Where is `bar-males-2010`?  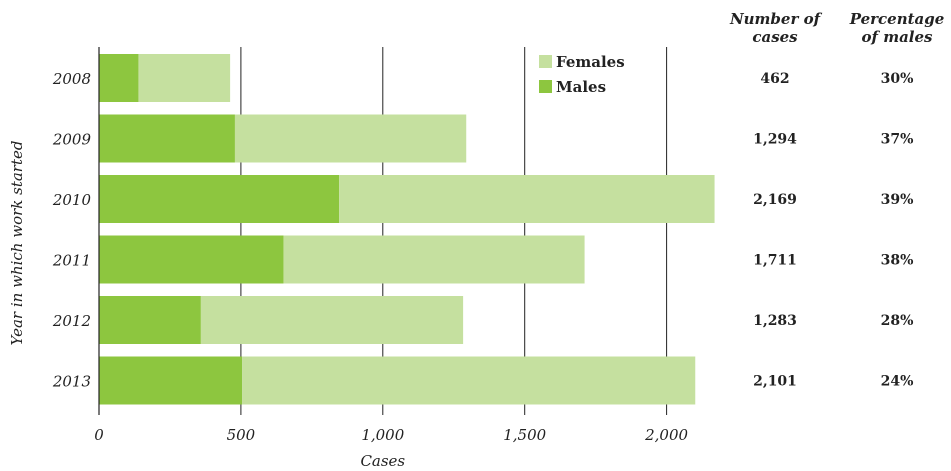
bar-males-2010 is located at coordinates (219, 199).